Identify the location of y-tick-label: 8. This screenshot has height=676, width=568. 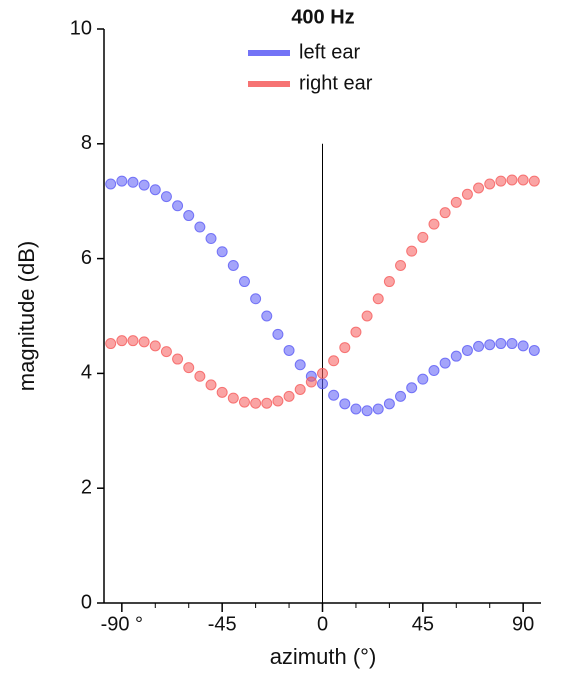
(86, 143).